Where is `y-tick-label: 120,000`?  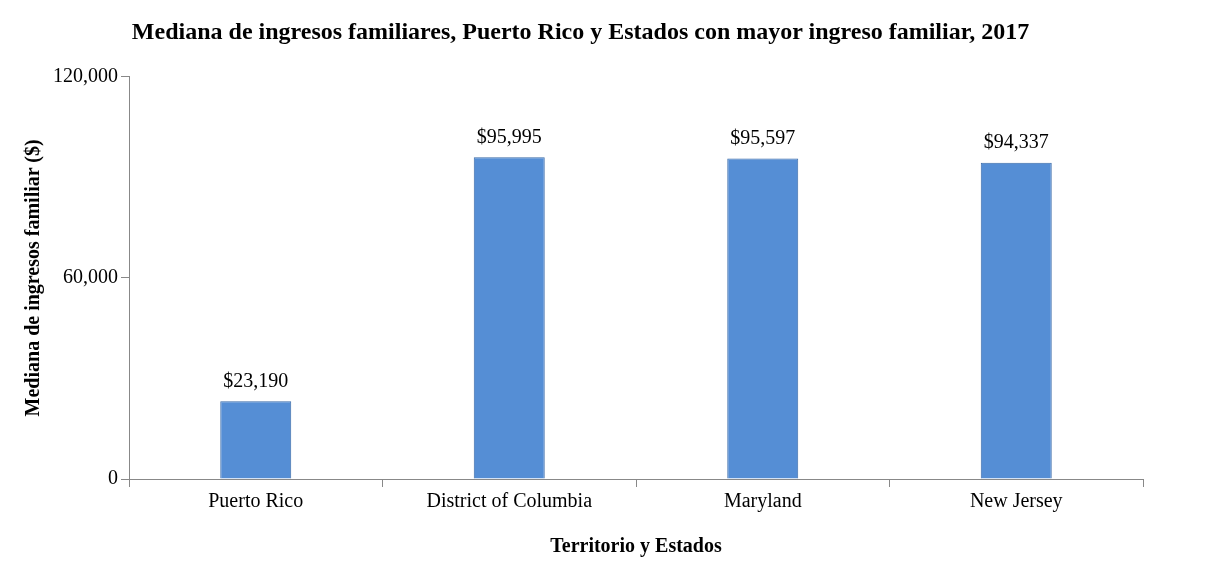 y-tick-label: 120,000 is located at coordinates (85, 75).